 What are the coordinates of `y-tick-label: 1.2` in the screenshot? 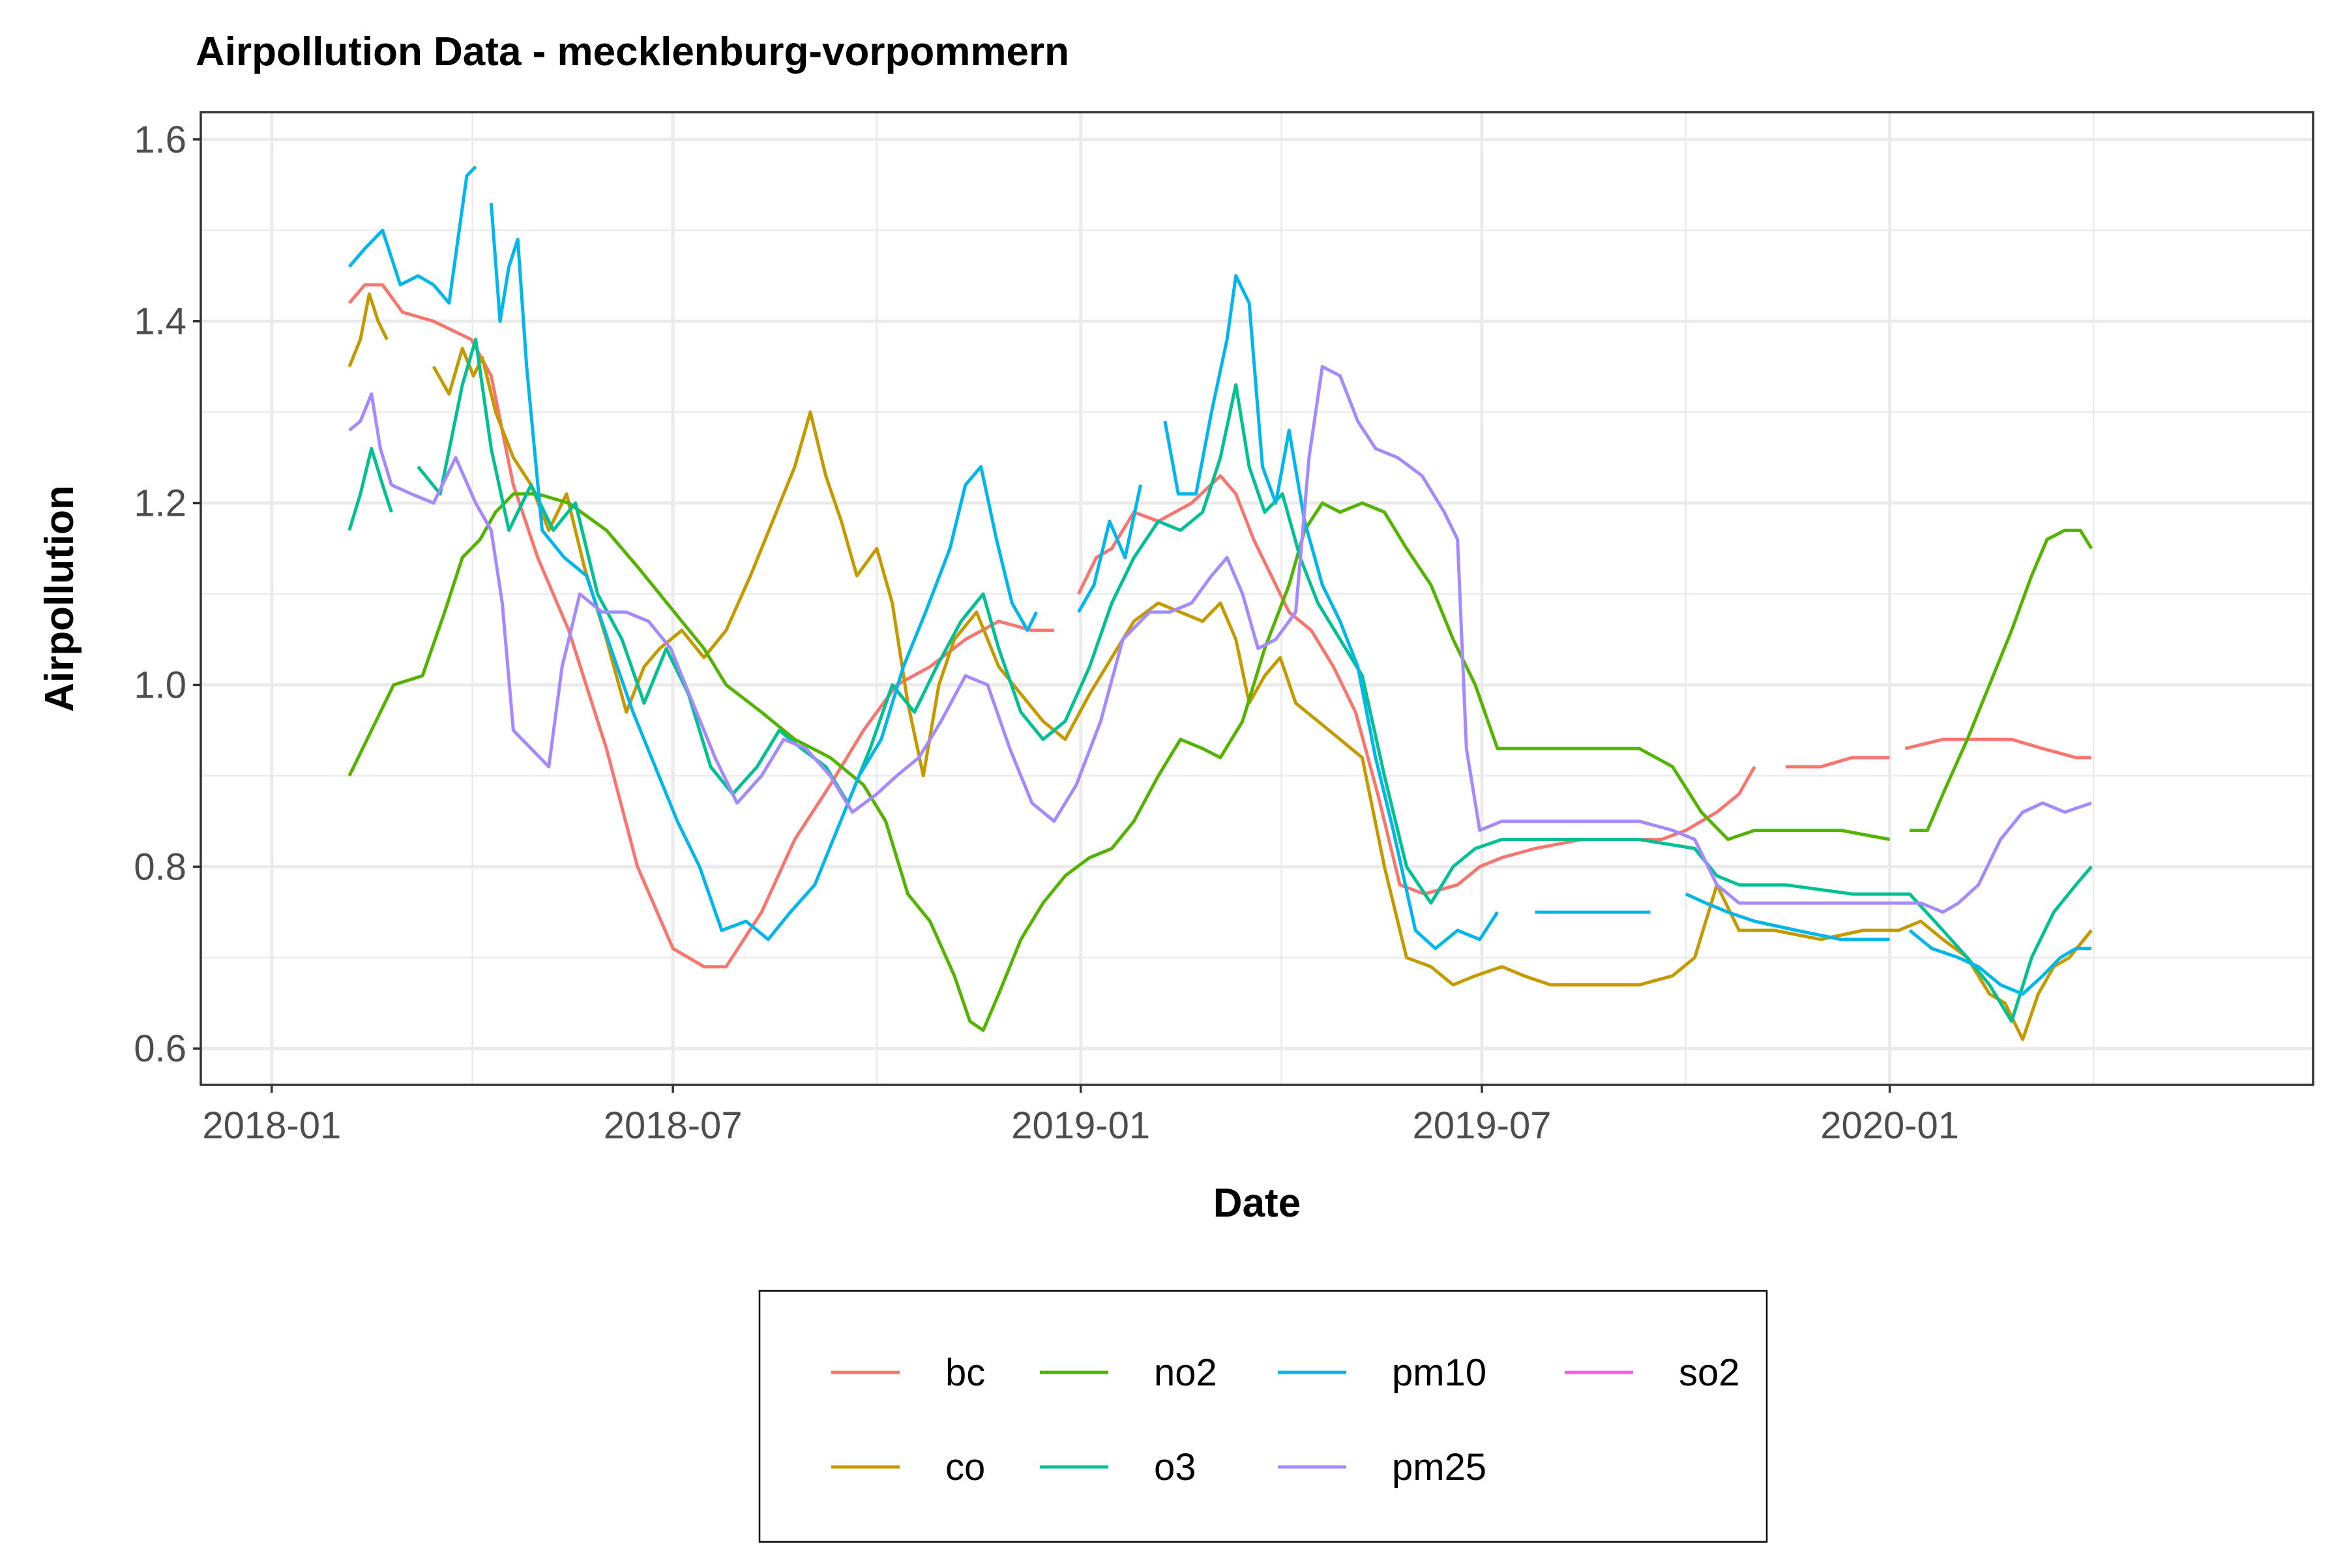 It's located at (160, 504).